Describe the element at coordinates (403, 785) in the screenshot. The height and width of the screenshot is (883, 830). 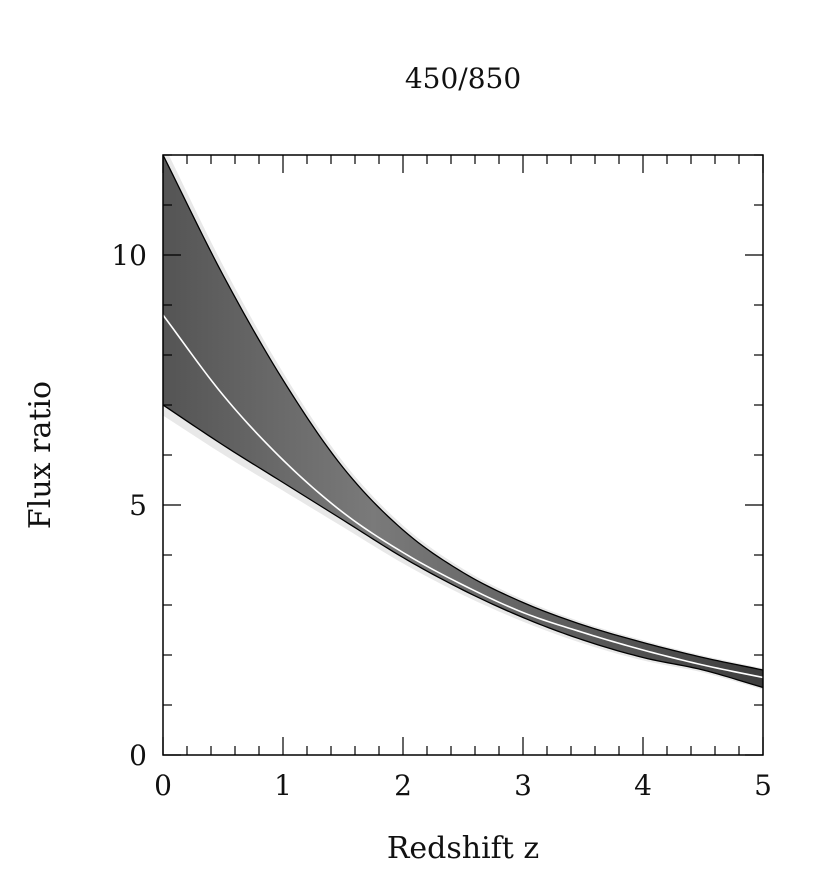
I see `x-tick-label: 2` at that location.